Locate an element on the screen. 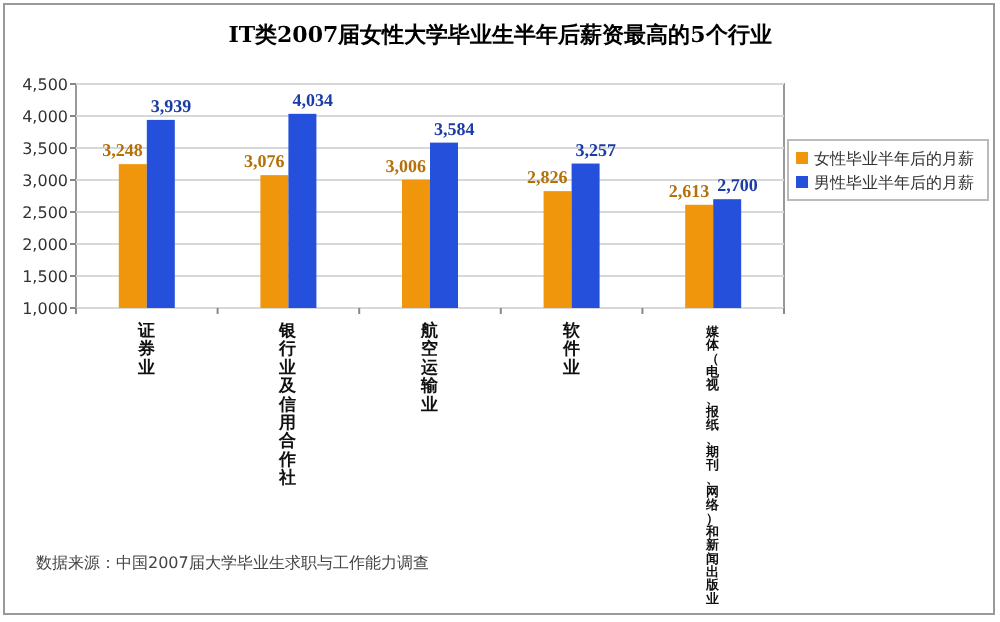  y-tick-label: 4,500 is located at coordinates (45, 84).